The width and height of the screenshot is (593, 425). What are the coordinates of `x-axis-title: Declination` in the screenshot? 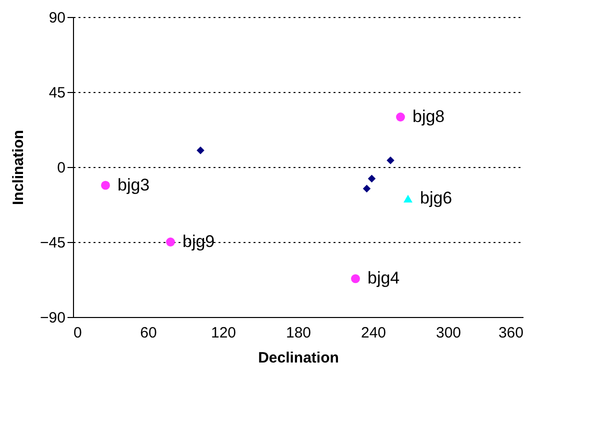 It's located at (298, 358).